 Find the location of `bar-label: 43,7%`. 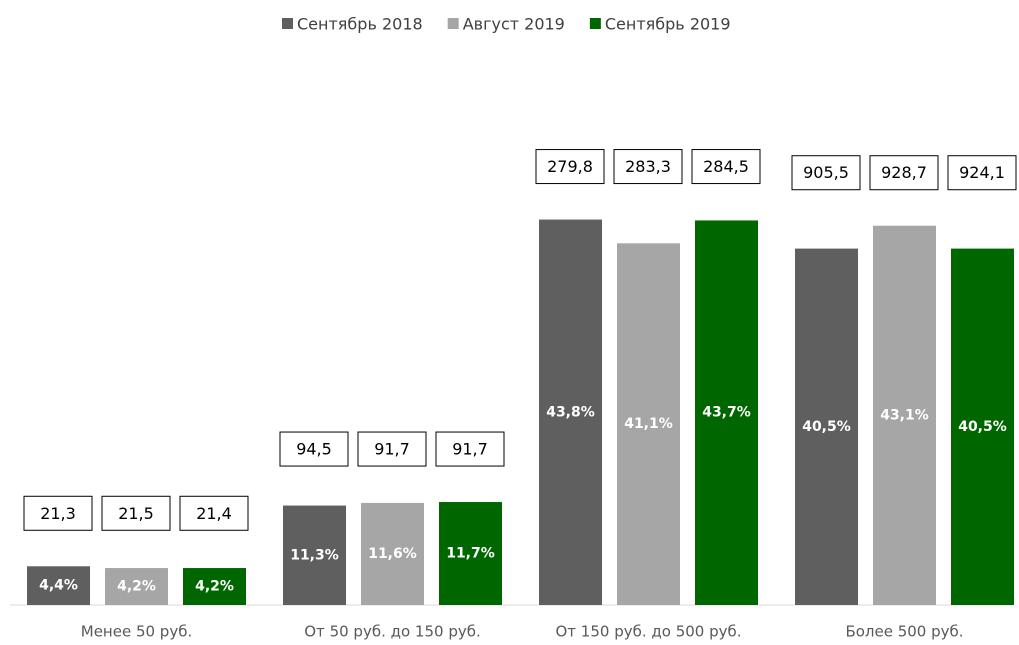

bar-label: 43,7% is located at coordinates (726, 413).